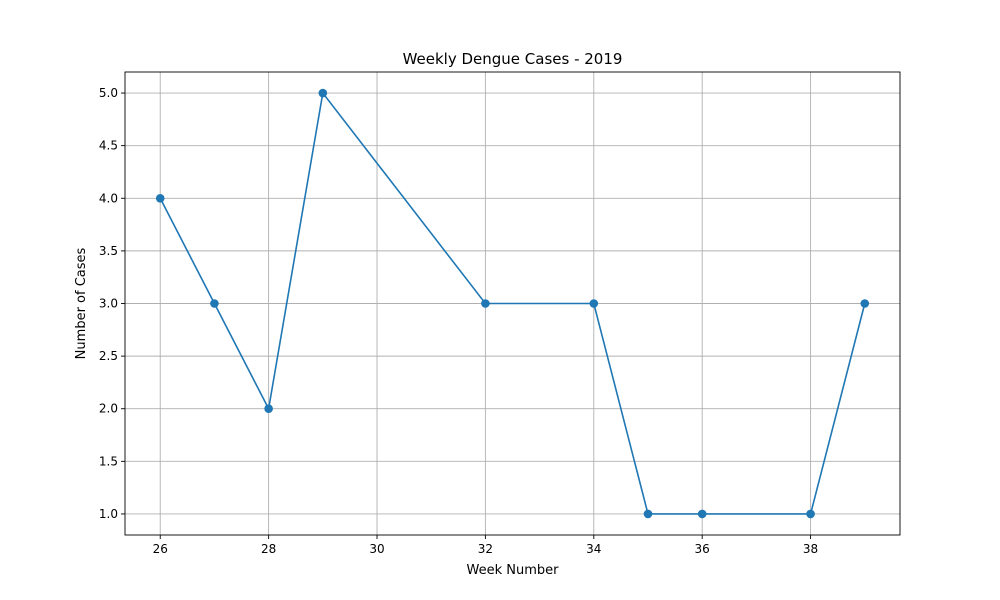 The height and width of the screenshot is (600, 1000). I want to click on x-tick-label: 34, so click(593, 549).